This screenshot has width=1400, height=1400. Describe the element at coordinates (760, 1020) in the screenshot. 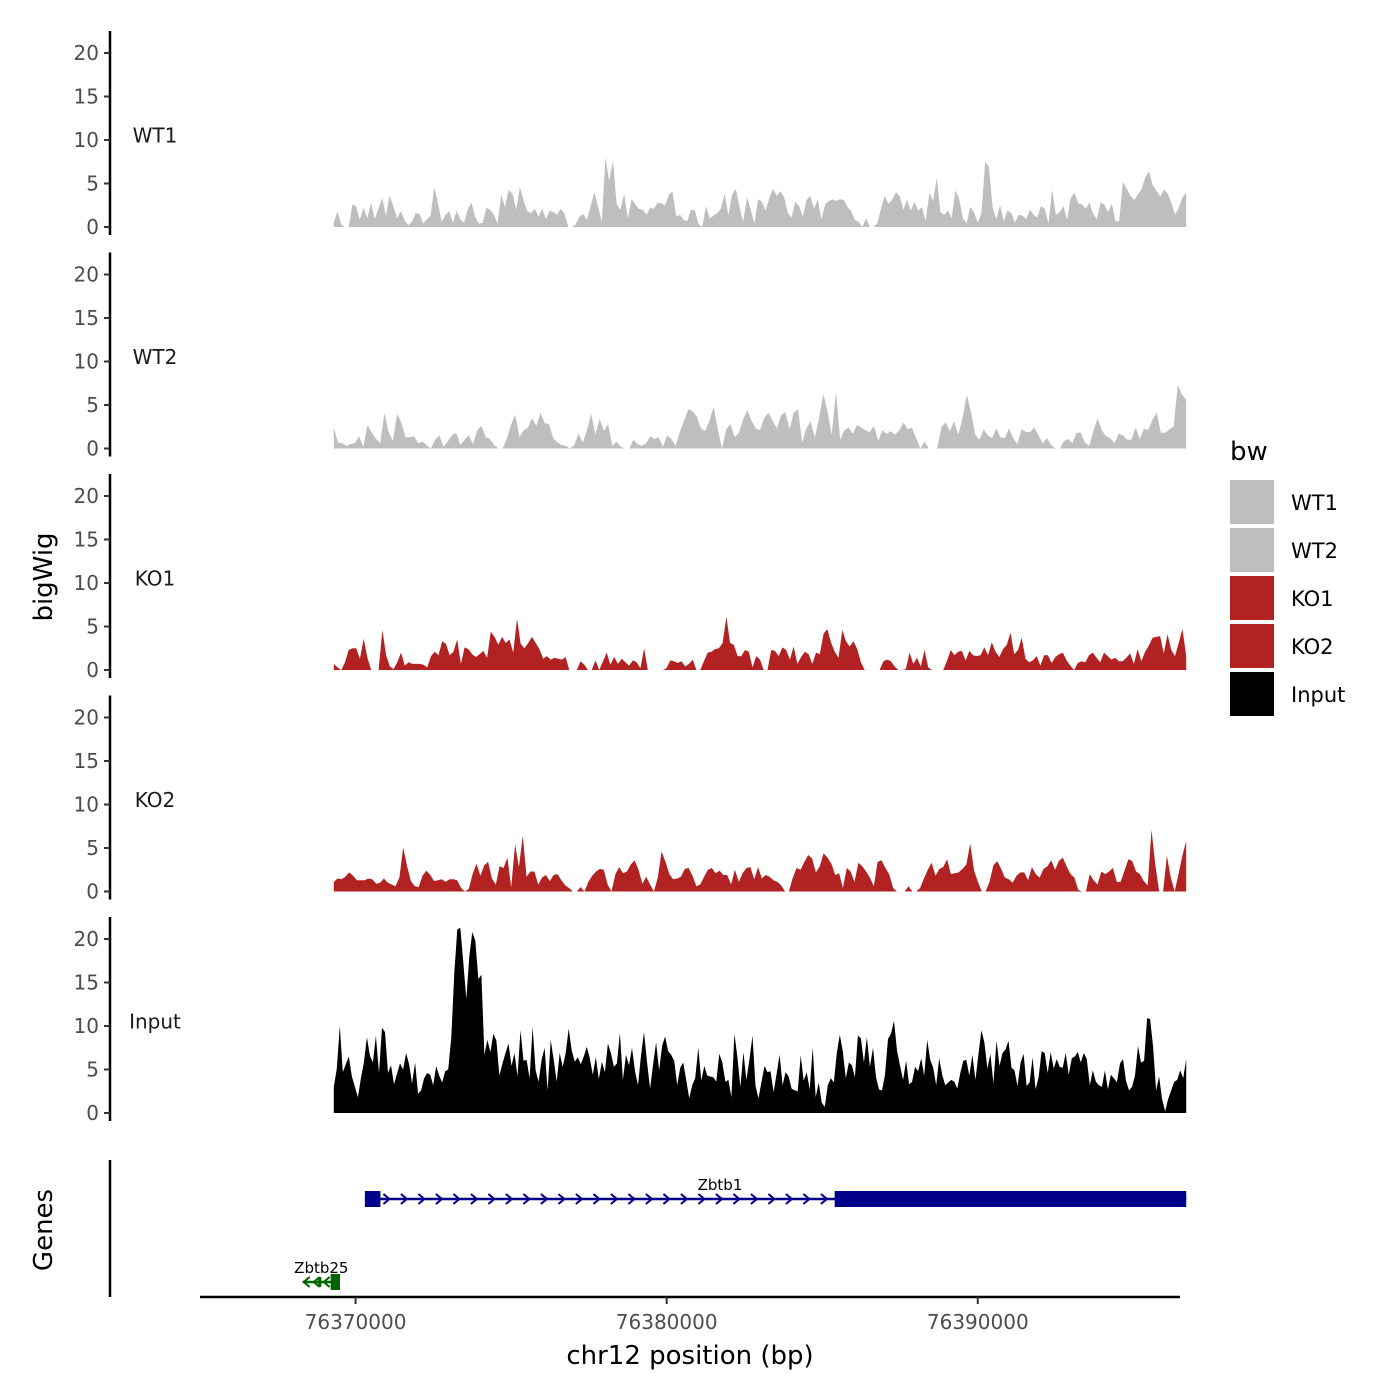

I see `signal-area-input` at that location.